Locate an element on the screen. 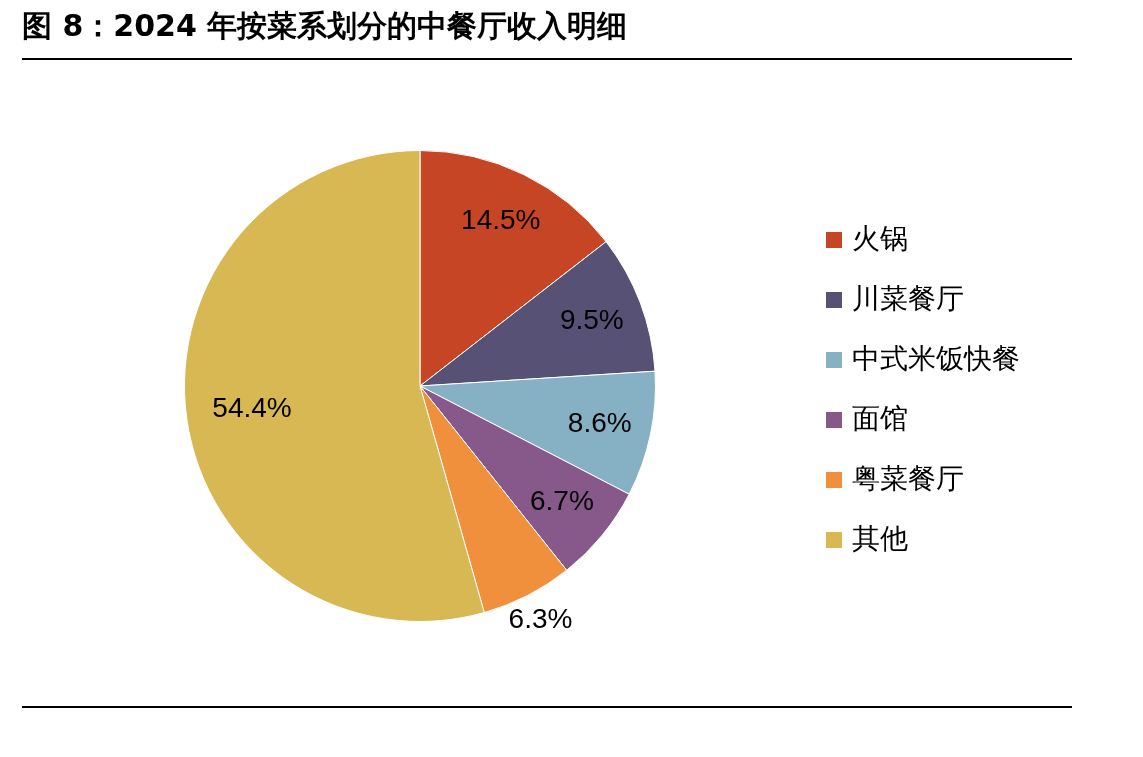  legend-label: 中式米饭快餐 is located at coordinates (936, 358).